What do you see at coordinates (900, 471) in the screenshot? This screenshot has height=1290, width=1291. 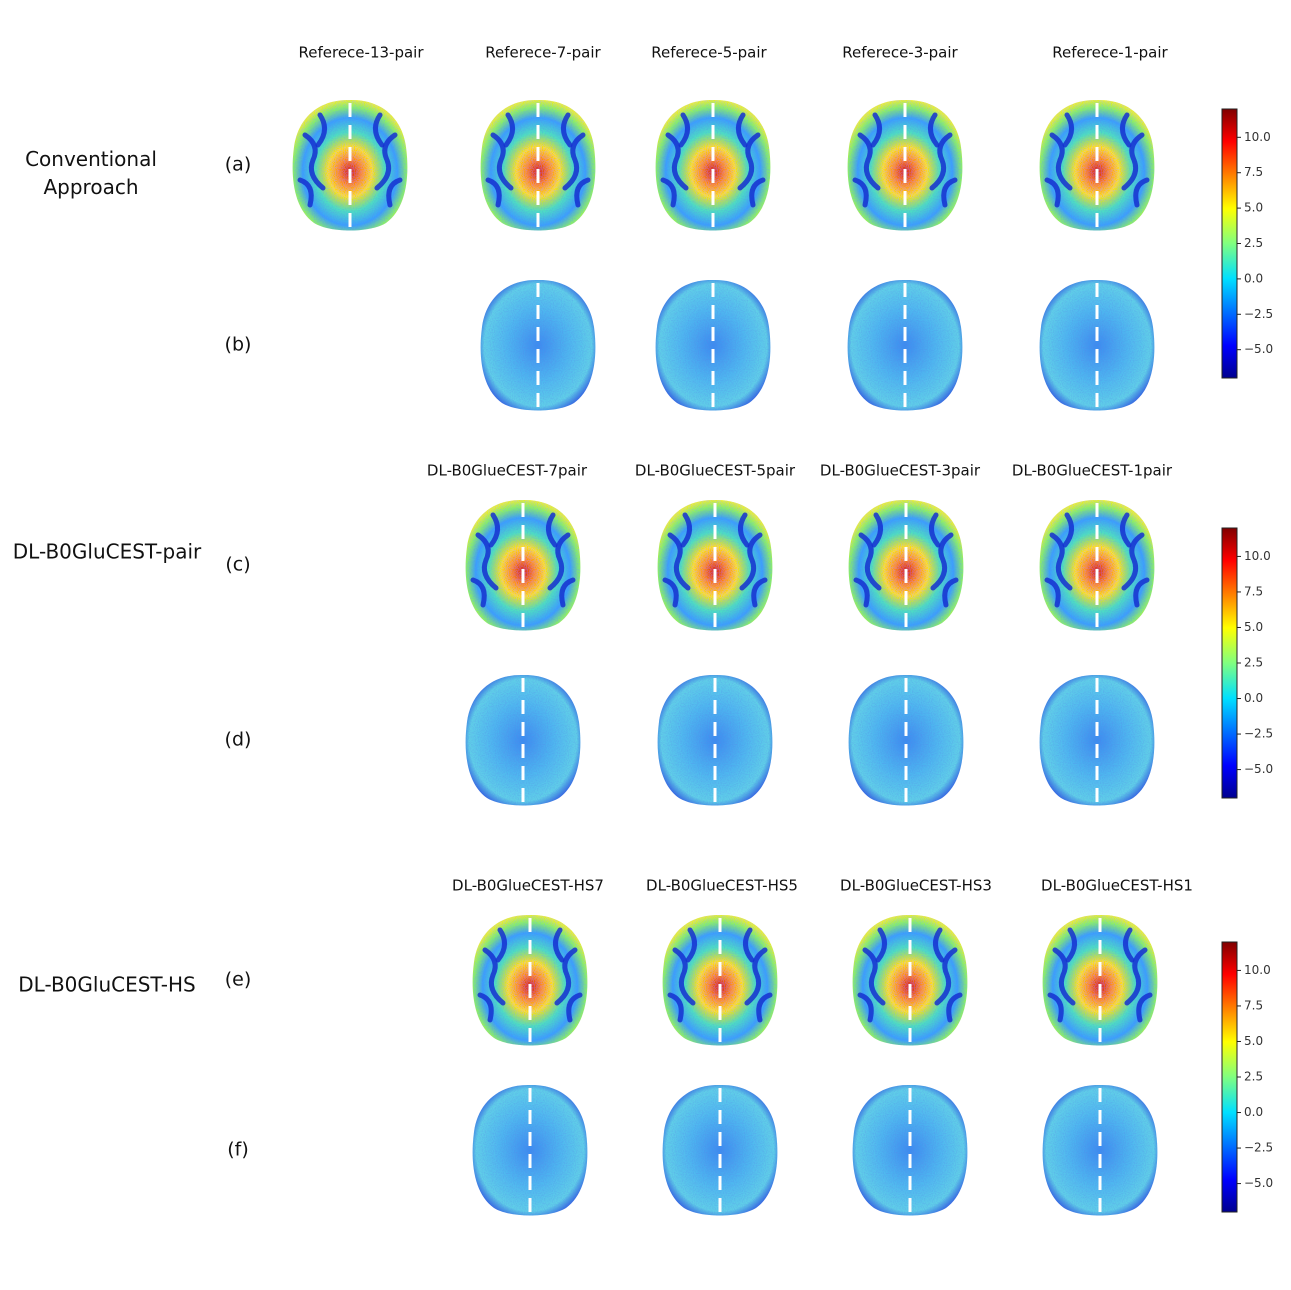 I see `column-title: DL-B0GlueCEST-3pair` at bounding box center [900, 471].